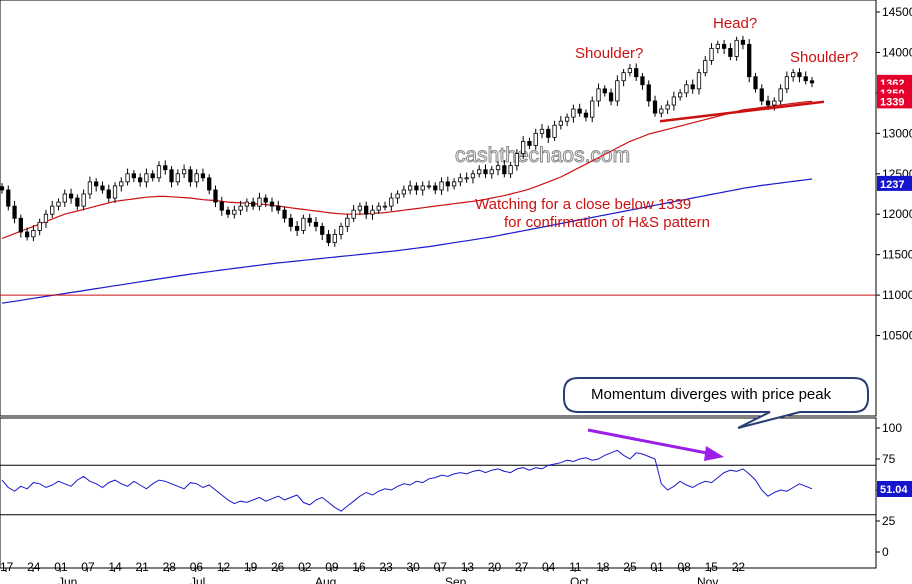  What do you see at coordinates (583, 204) in the screenshot?
I see `annotation-watching-line1: Watching for a close below 1339` at bounding box center [583, 204].